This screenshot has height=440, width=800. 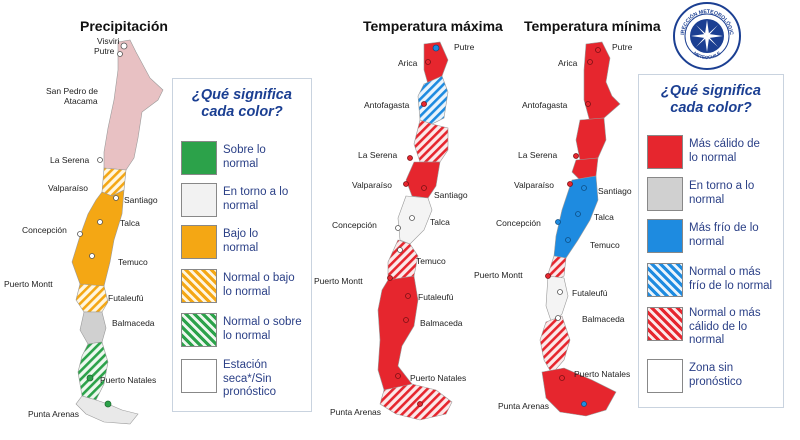 I want to click on legend-swatch-blue-hatch, so click(x=665, y=280).